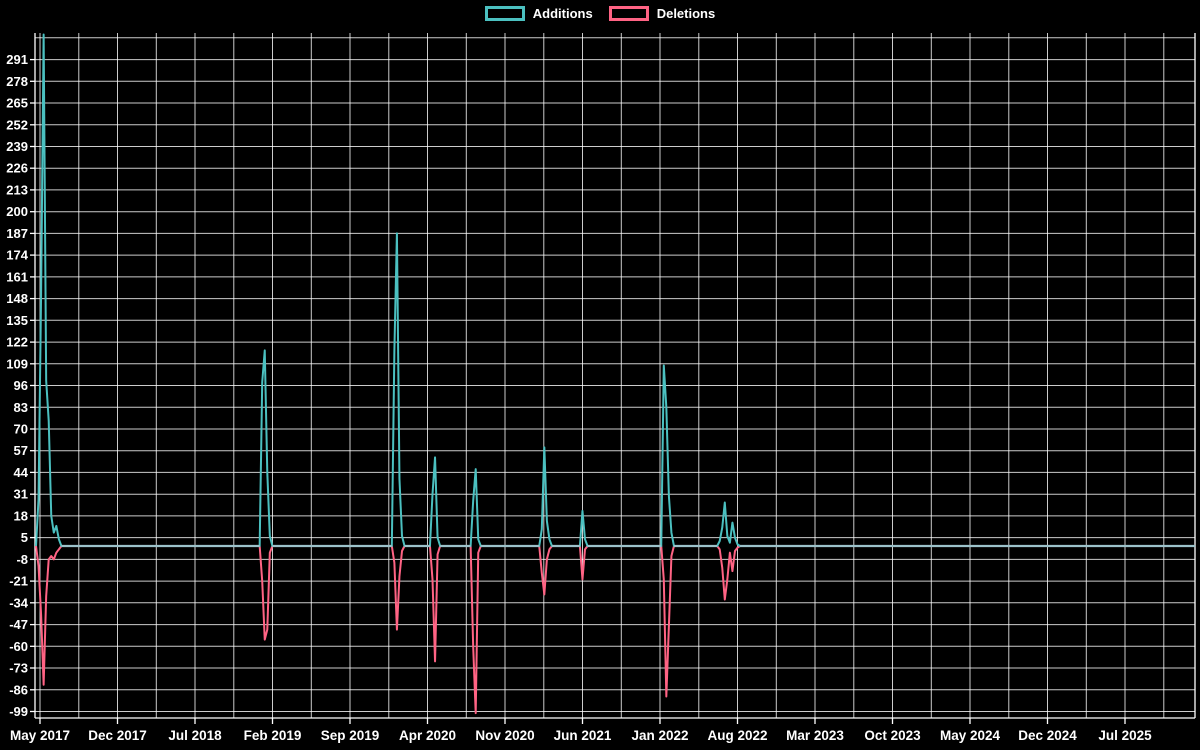 This screenshot has height=750, width=1200. What do you see at coordinates (18, 689) in the screenshot?
I see `y-tick-label: -86` at bounding box center [18, 689].